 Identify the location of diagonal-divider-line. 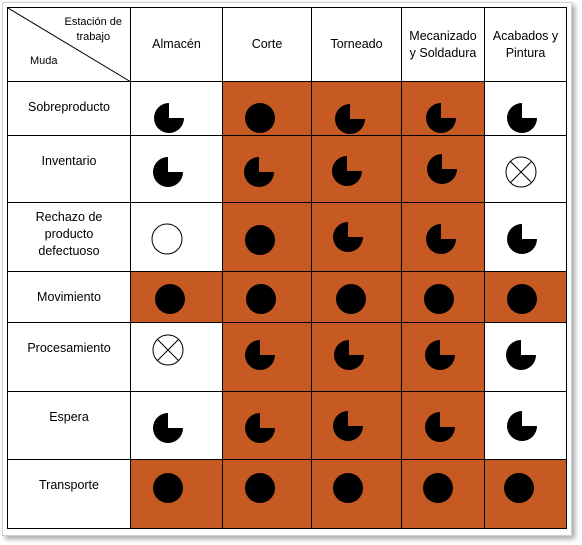
(69, 44).